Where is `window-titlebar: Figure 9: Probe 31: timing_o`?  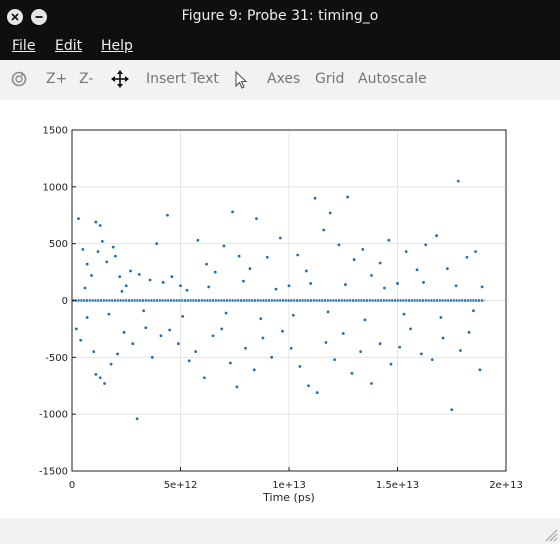
window-titlebar: Figure 9: Probe 31: timing_o is located at coordinates (280, 17).